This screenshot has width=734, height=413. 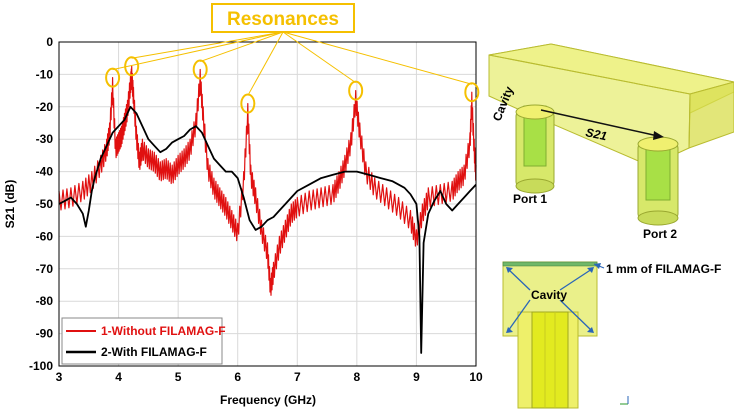 What do you see at coordinates (45, 269) in the screenshot?
I see `y-tick-label: -70` at bounding box center [45, 269].